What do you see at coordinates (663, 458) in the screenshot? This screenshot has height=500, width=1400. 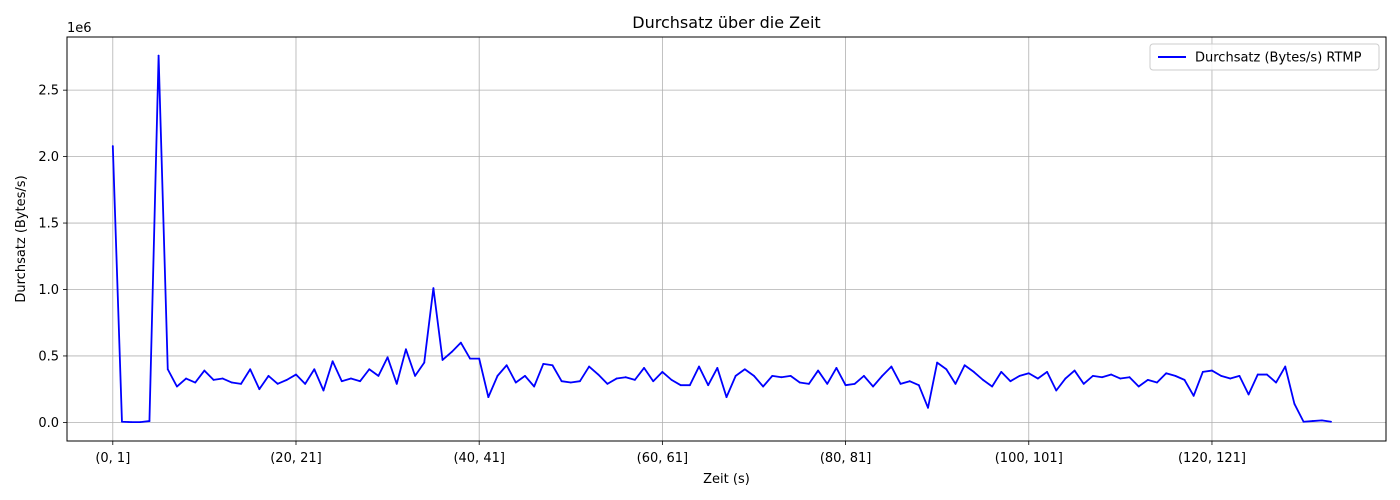 I see `x-tick-label: (60, 61]` at bounding box center [663, 458].